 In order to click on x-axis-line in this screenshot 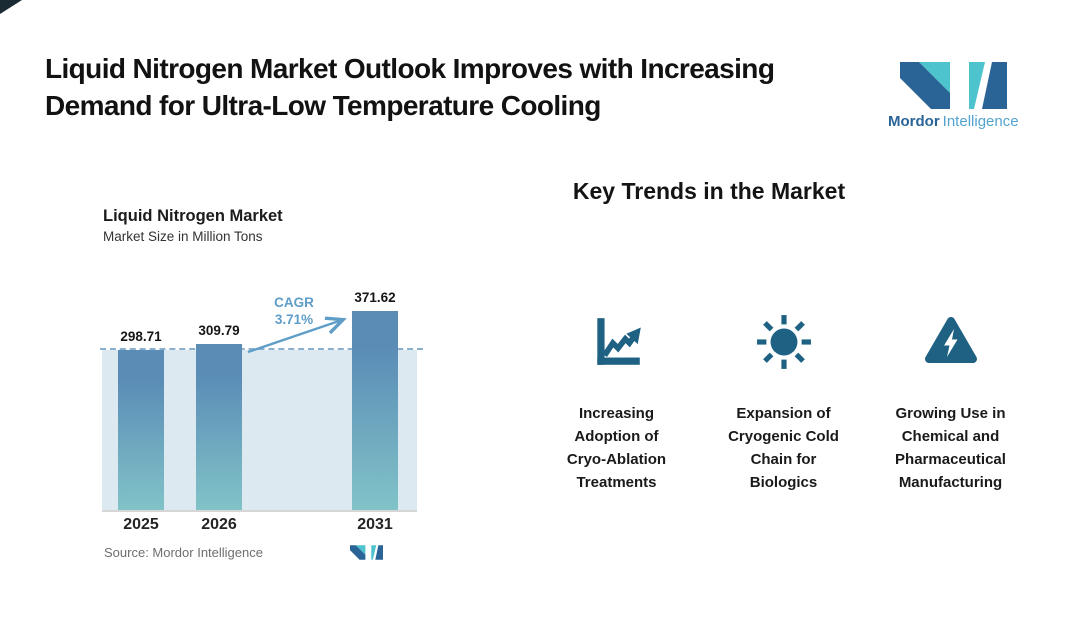, I will do `click(259, 511)`.